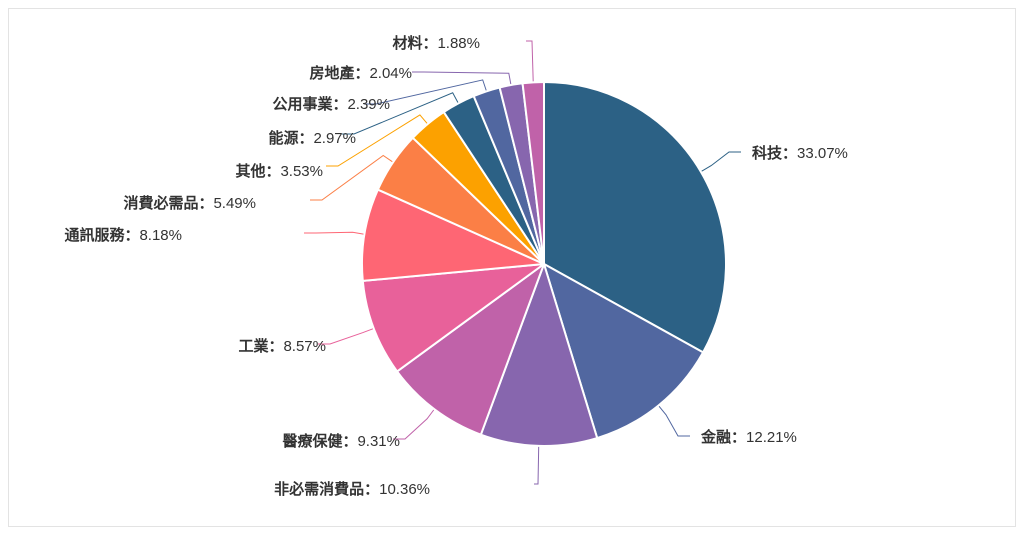  Describe the element at coordinates (304, 346) in the screenshot. I see `slice-label-value: 8.57%` at that location.